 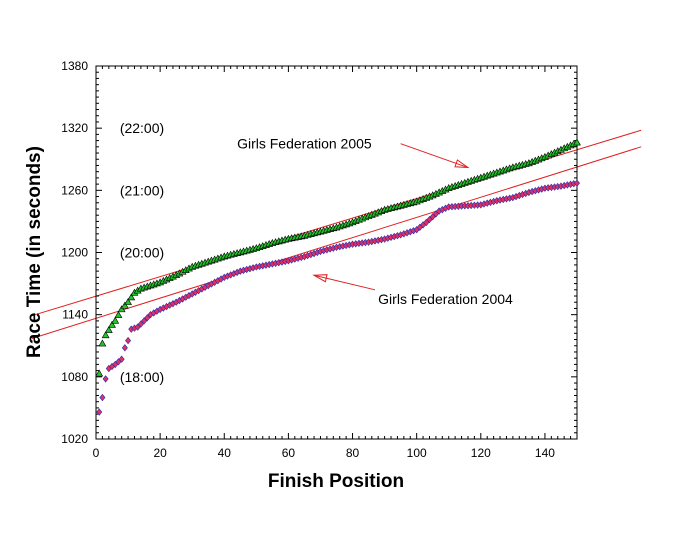 What do you see at coordinates (74, 128) in the screenshot?
I see `y-tick-label: 1320` at bounding box center [74, 128].